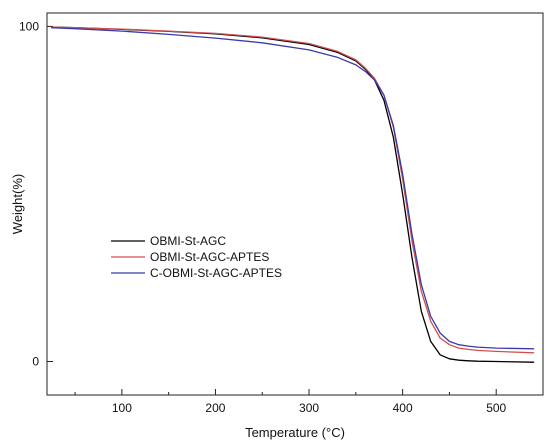  What do you see at coordinates (209, 257) in the screenshot?
I see `legend-label-obmi-st-agc-aptes: OBMI-St-AGC-APTES` at bounding box center [209, 257].